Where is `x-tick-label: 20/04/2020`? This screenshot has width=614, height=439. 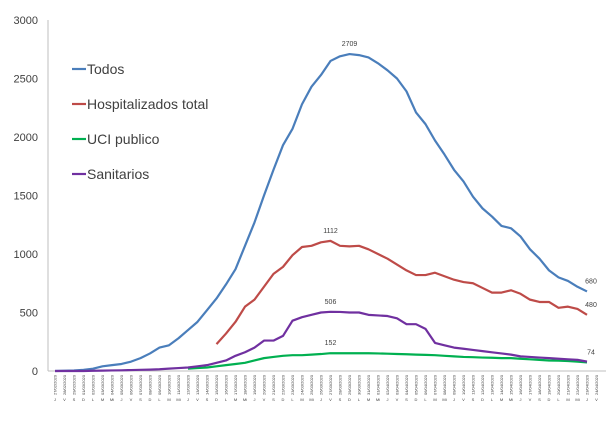 x-tick-label: 20/04/2020 is located at coordinates (558, 384).